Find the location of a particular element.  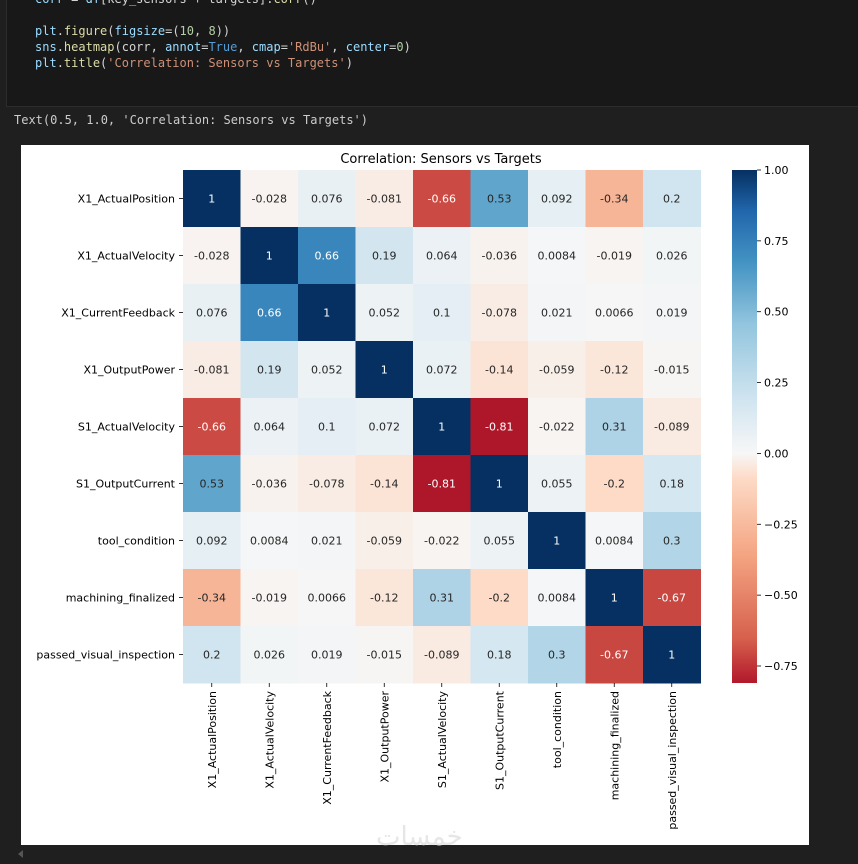

cell-annotation: 0.0066 is located at coordinates (614, 313).